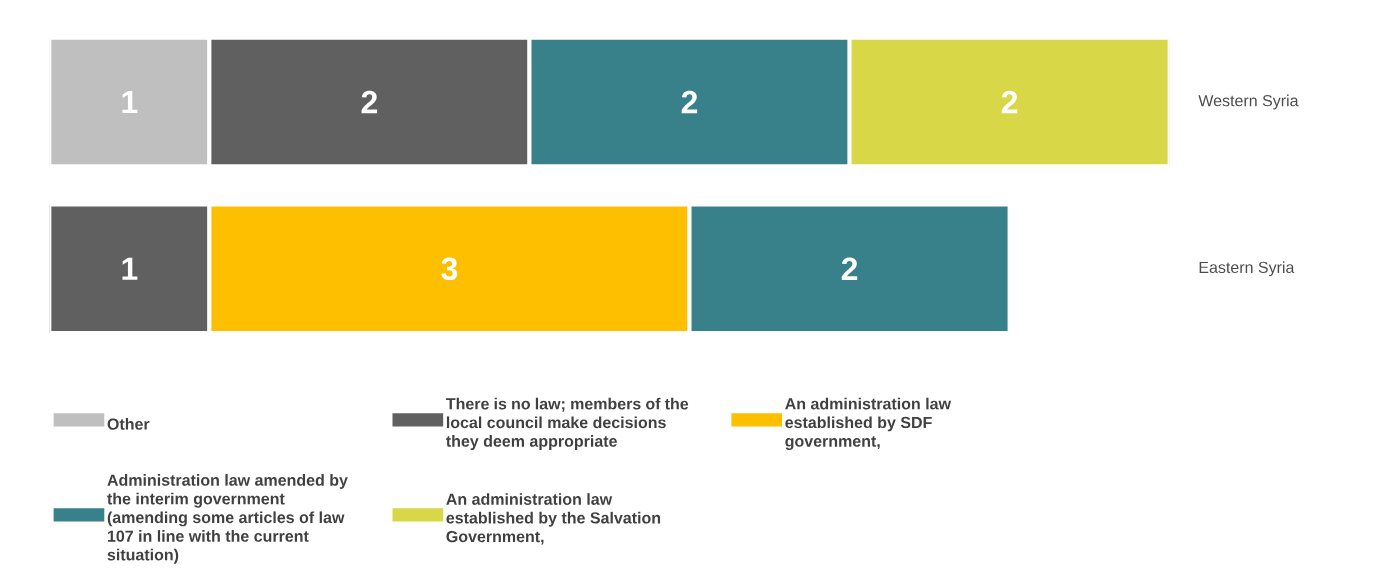  What do you see at coordinates (567, 423) in the screenshot?
I see `legend-label: There is no law; members of the local council make decisions they deem appropriate` at bounding box center [567, 423].